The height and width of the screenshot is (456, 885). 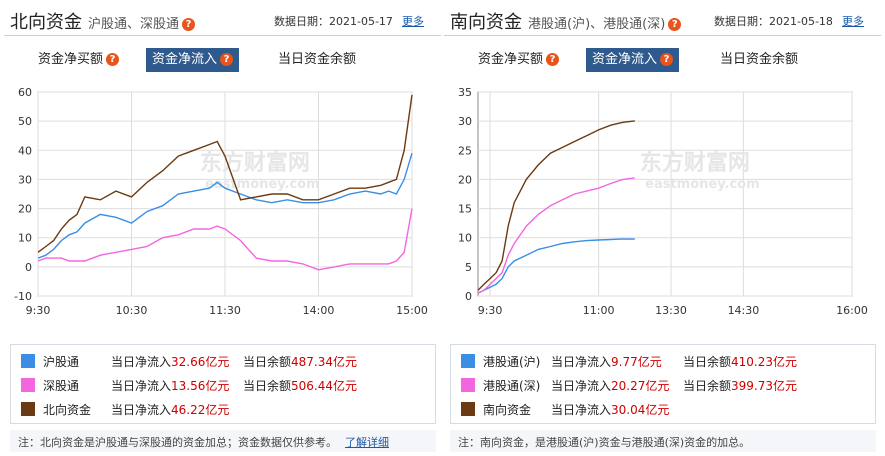 What do you see at coordinates (465, 92) in the screenshot?
I see `y-tick-label: 35` at bounding box center [465, 92].